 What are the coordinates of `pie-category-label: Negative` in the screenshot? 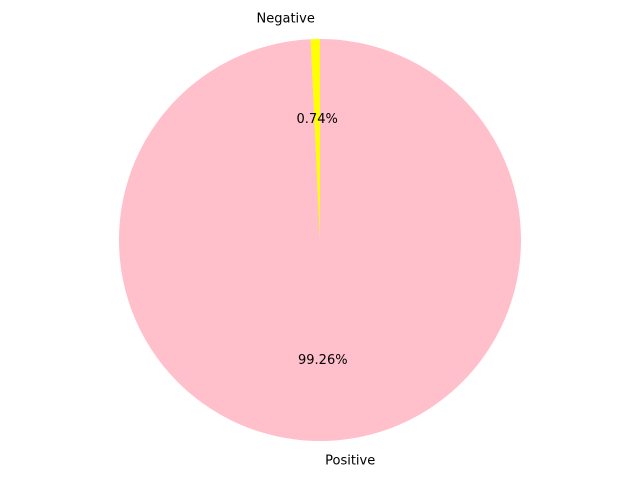 It's located at (286, 18).